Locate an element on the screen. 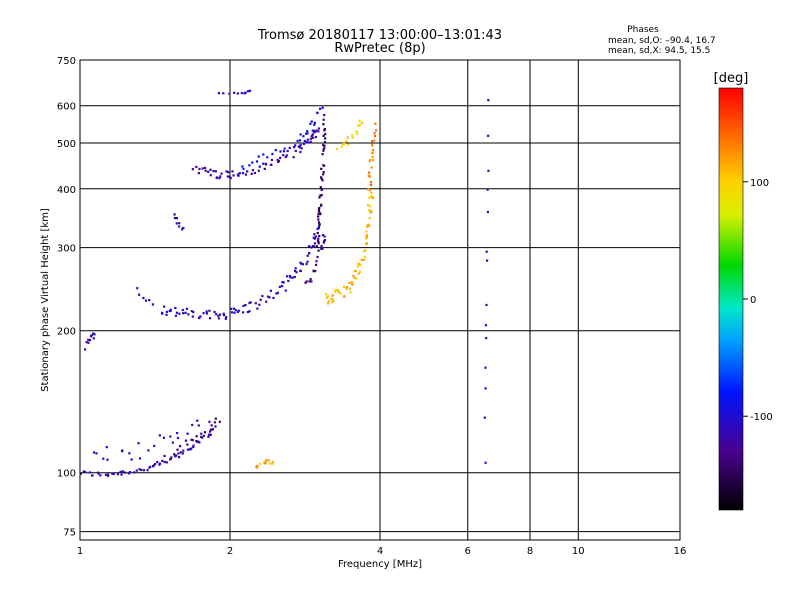  x-tick-label: 2 is located at coordinates (230, 551).